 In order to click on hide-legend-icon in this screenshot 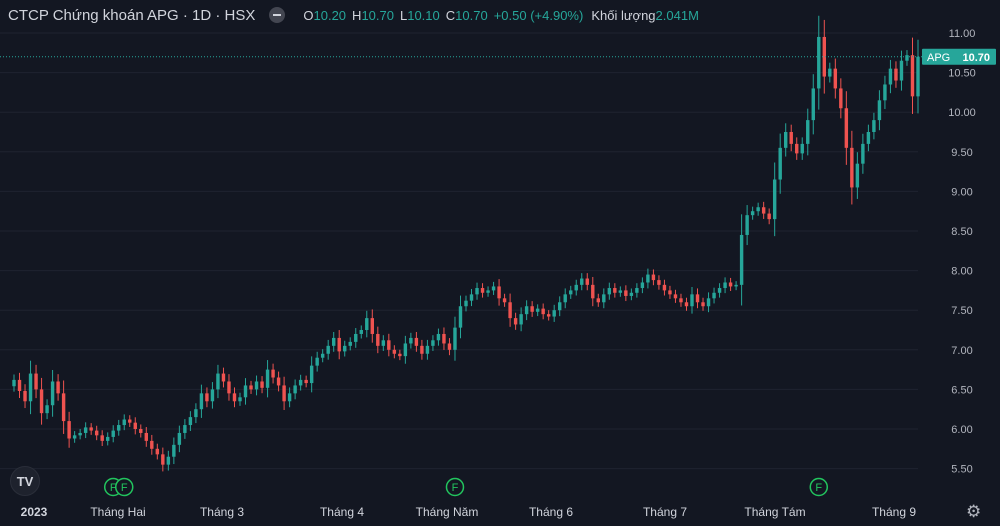, I will do `click(277, 15)`.